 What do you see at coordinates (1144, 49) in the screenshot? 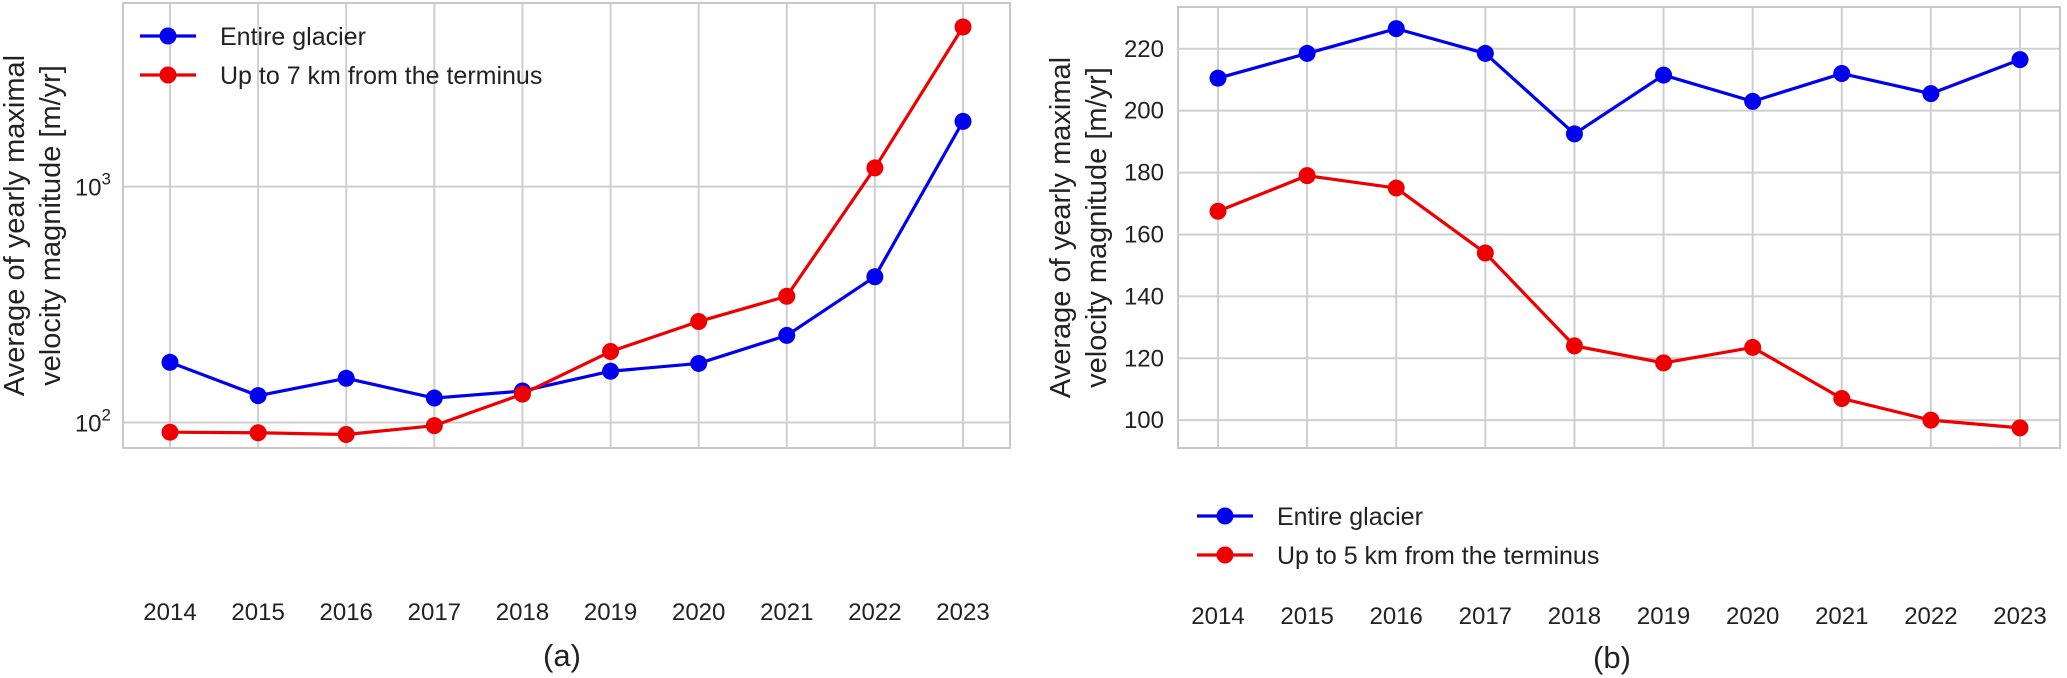
I see `y-tick-label: 220` at bounding box center [1144, 49].